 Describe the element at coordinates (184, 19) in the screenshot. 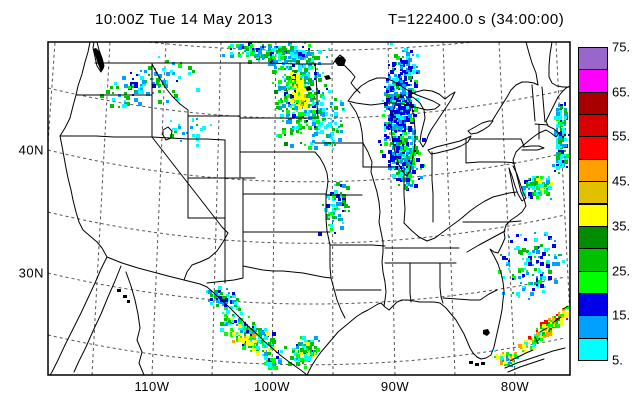

I see `title-timestamp: 10:00Z Tue 14 May 2013` at that location.